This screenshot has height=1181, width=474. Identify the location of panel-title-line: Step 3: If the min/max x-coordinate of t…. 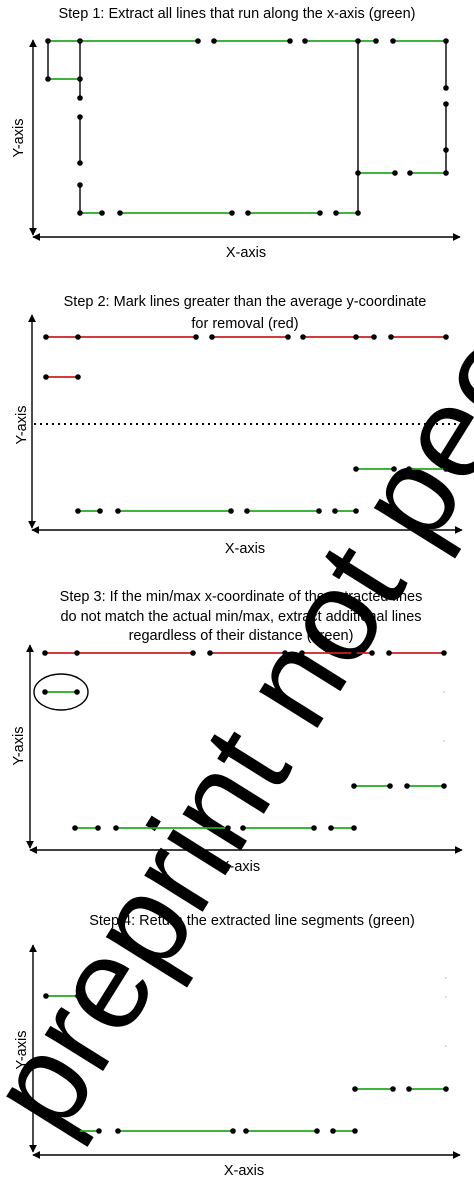
(241, 597).